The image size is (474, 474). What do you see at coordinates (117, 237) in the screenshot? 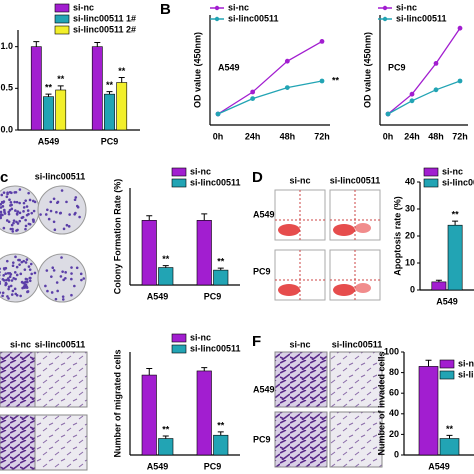
I see `y-axis-label: Colony Formation Rate (%)` at bounding box center [117, 237].